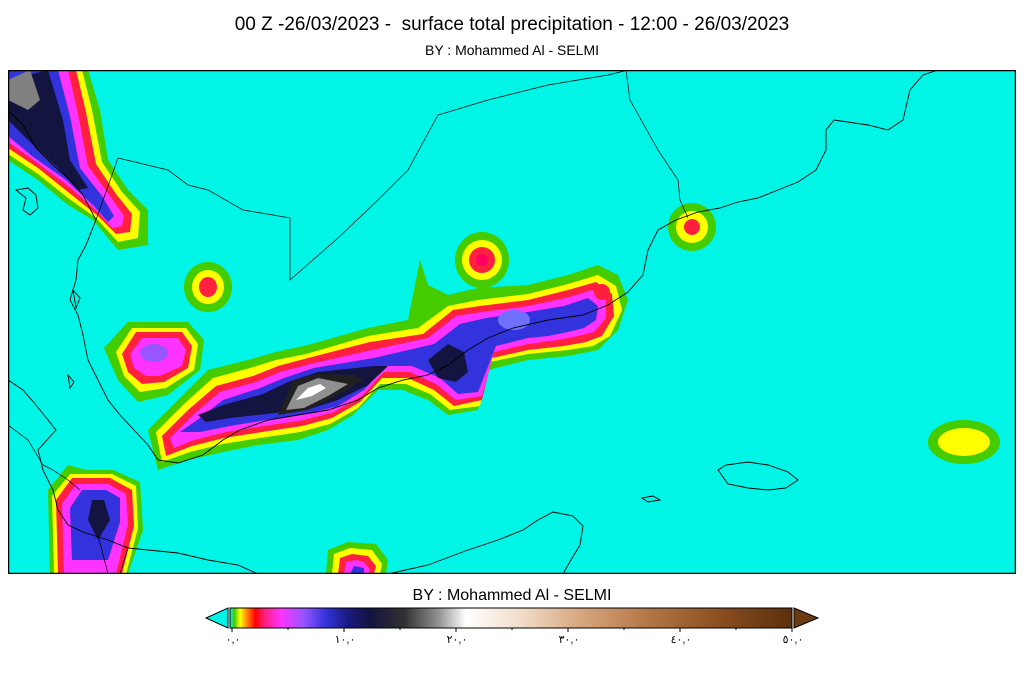 The image size is (1024, 688). I want to click on colorbar-gradient, so click(511, 618).